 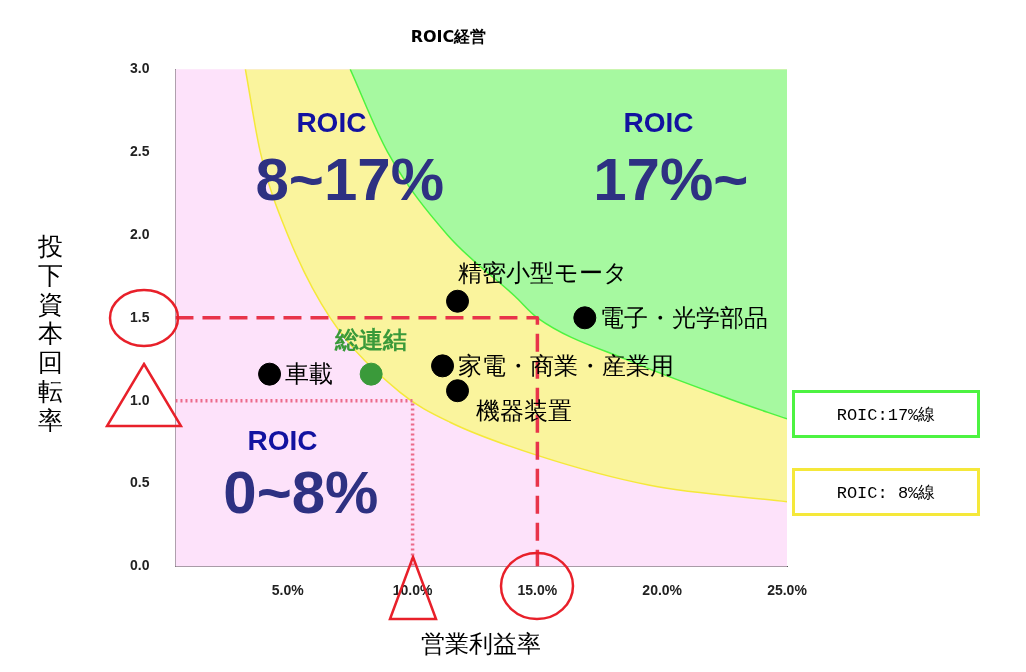 I want to click on annotation: 0~8%, so click(x=301, y=493).